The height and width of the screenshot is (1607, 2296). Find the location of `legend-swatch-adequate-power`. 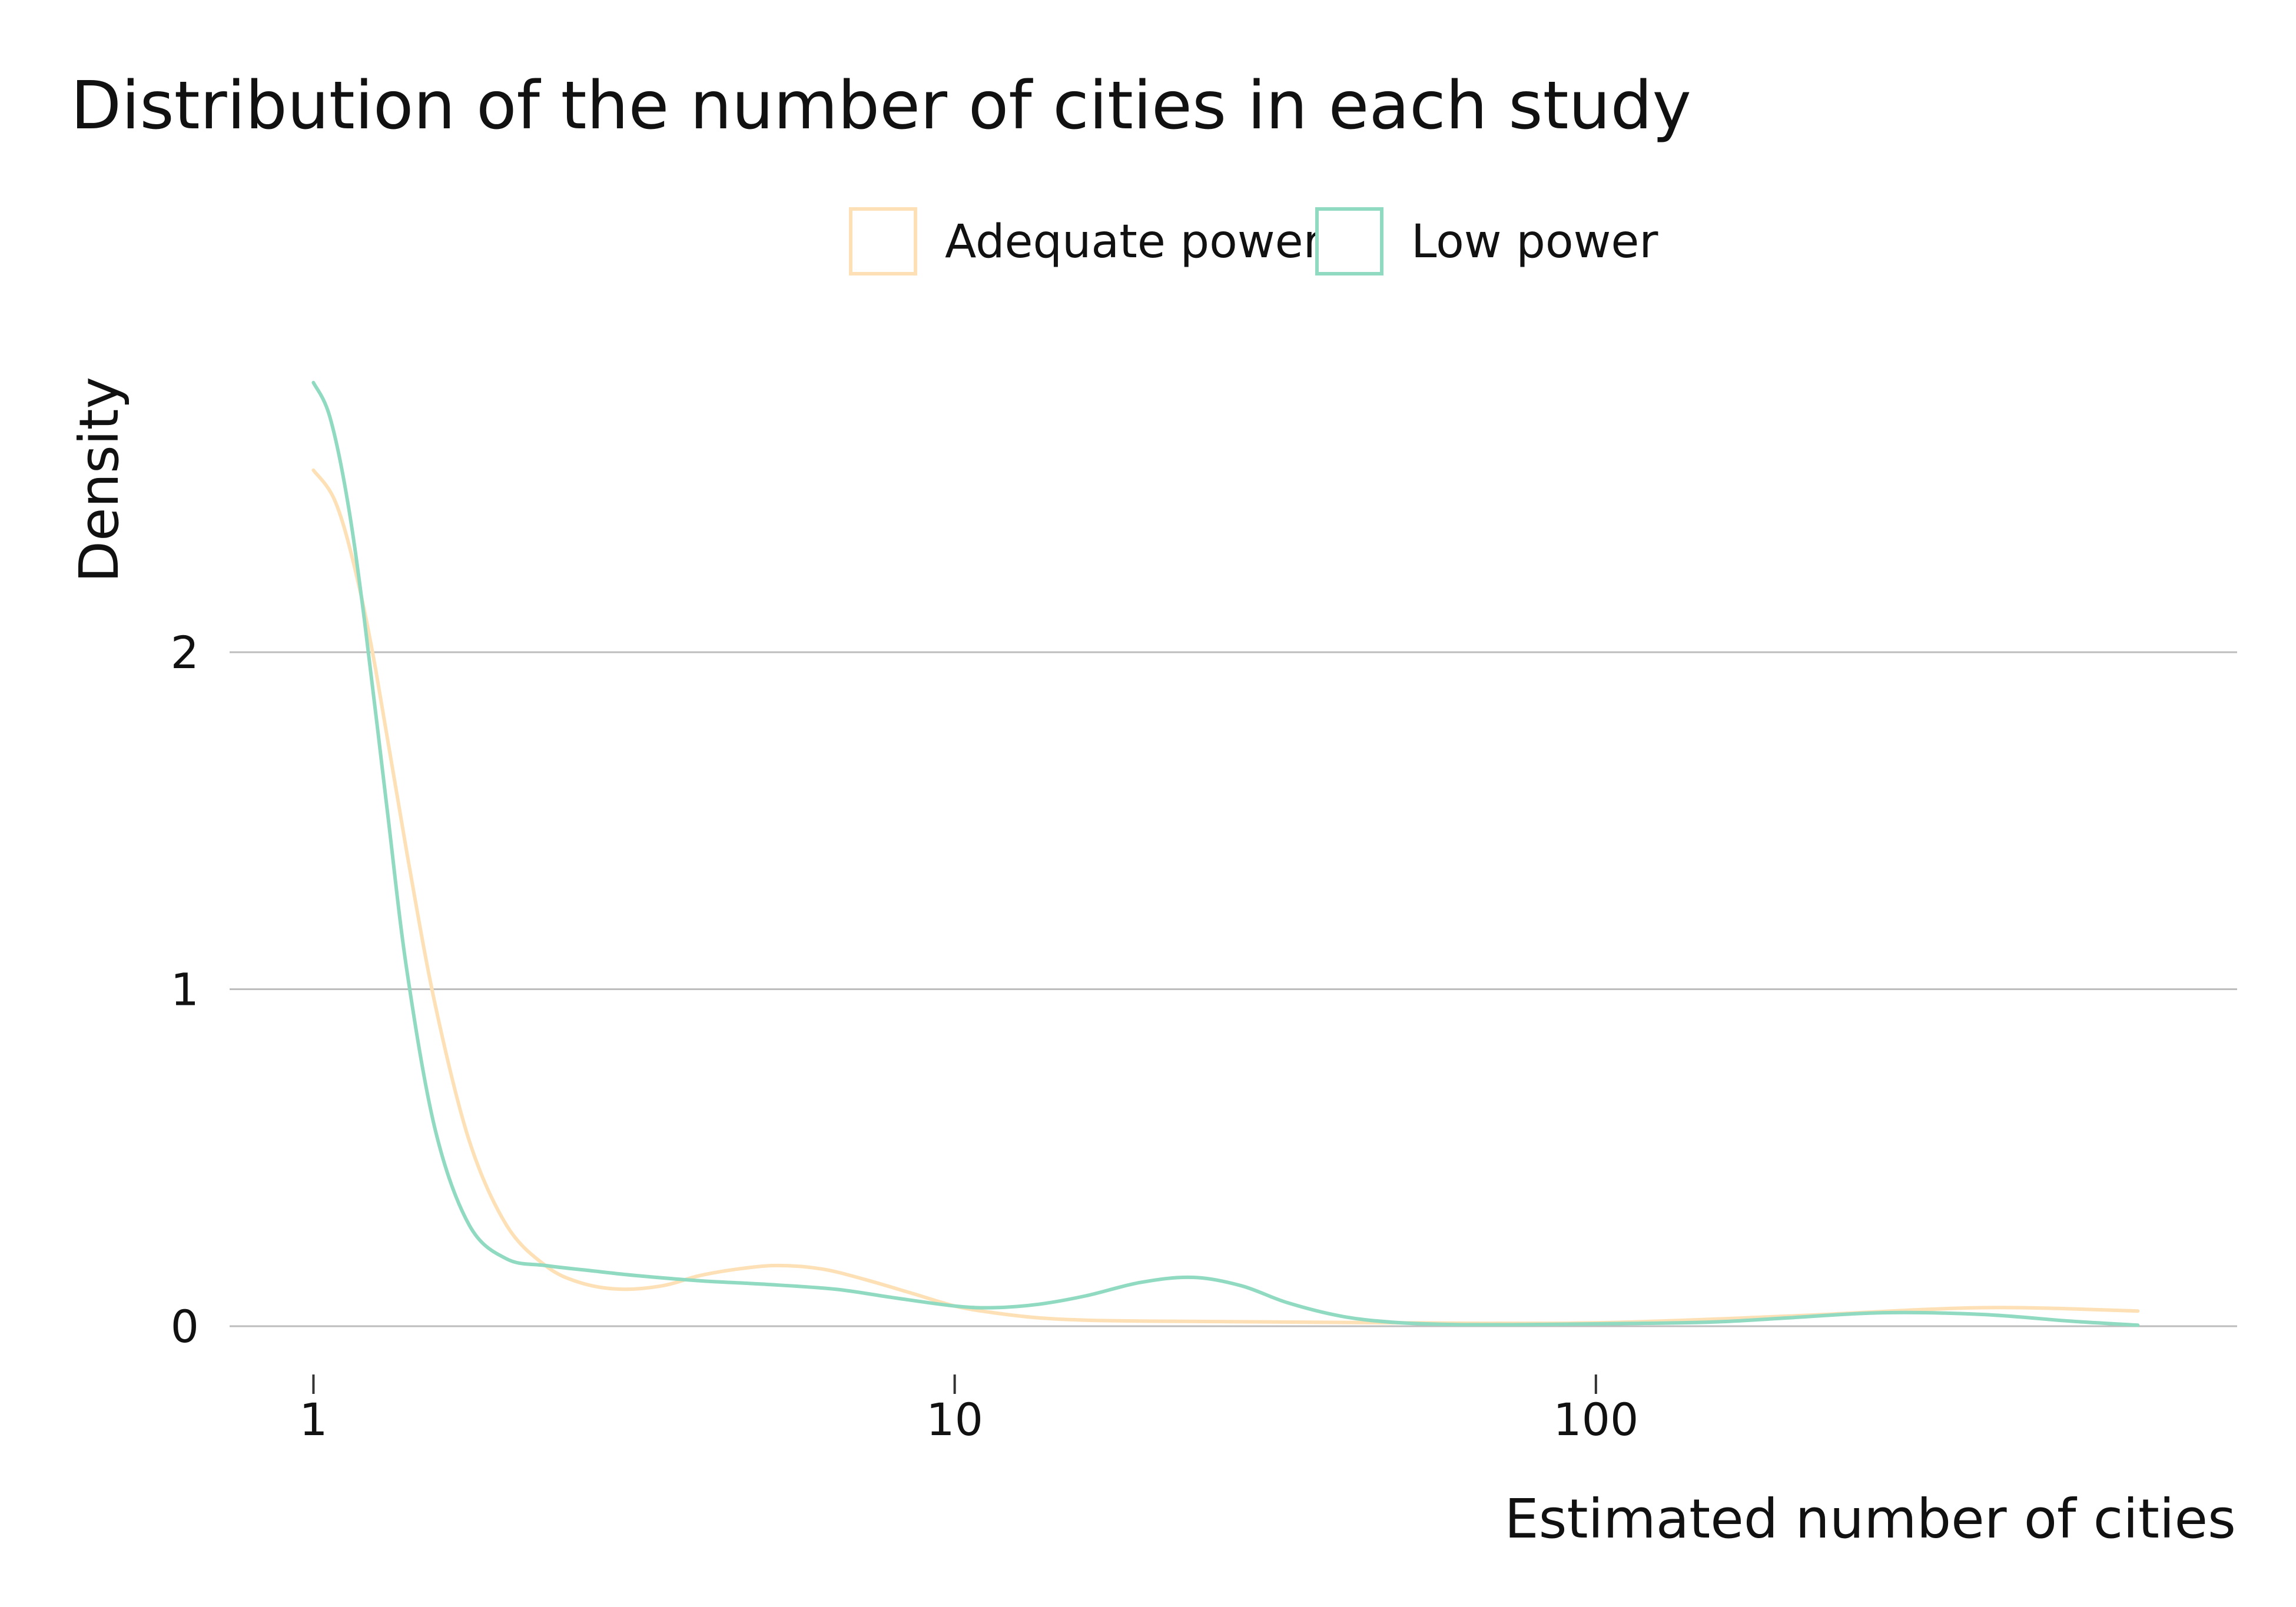

legend-swatch-adequate-power is located at coordinates (883, 241).